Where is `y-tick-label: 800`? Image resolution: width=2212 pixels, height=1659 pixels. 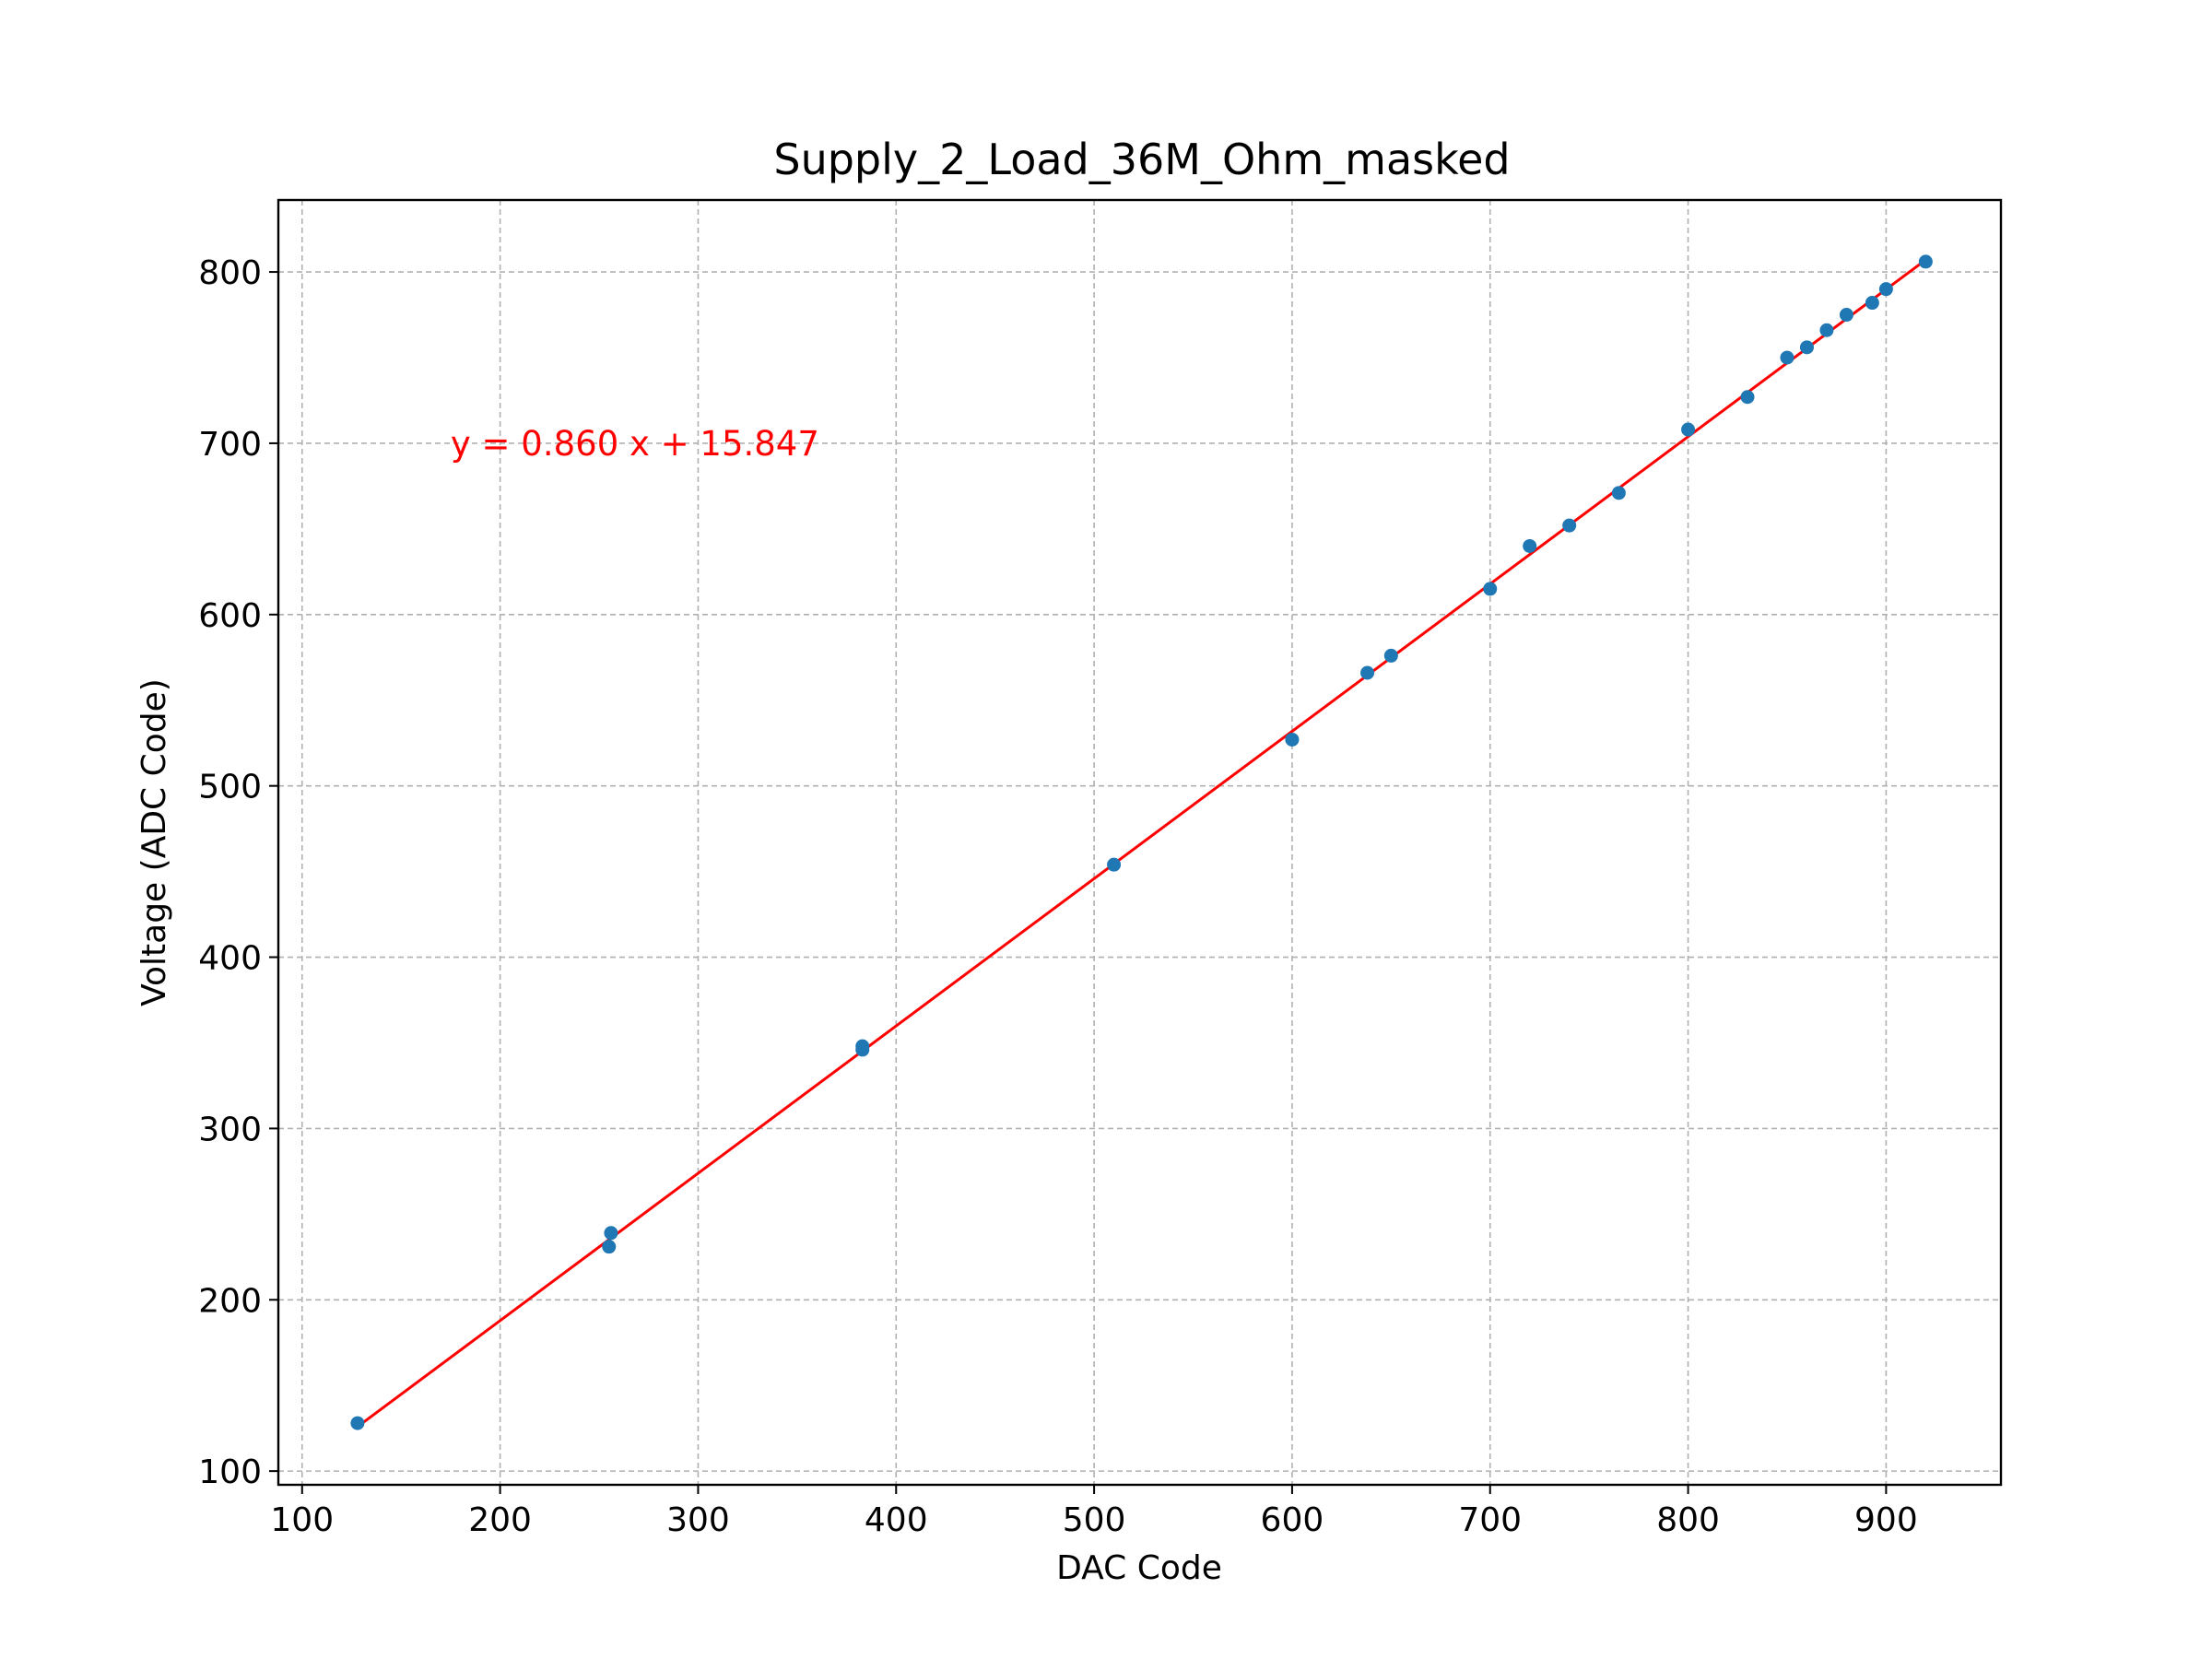
y-tick-label: 800 is located at coordinates (230, 273).